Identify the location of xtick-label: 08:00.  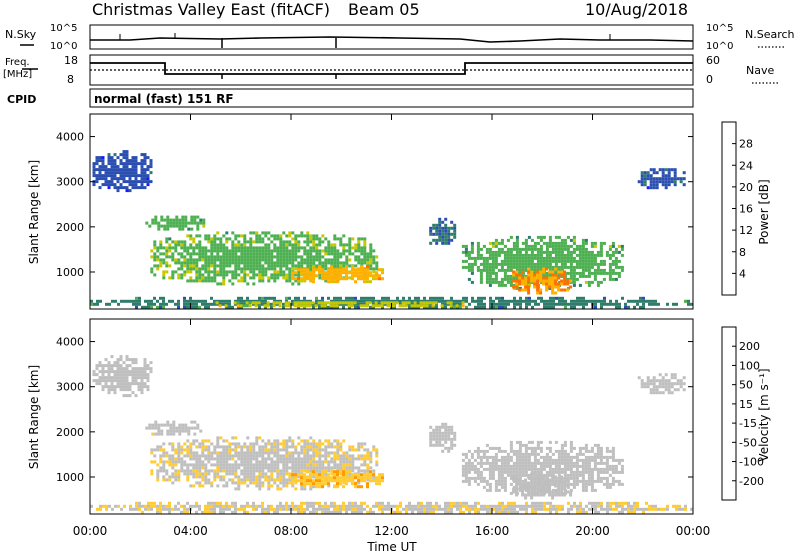
(291, 531).